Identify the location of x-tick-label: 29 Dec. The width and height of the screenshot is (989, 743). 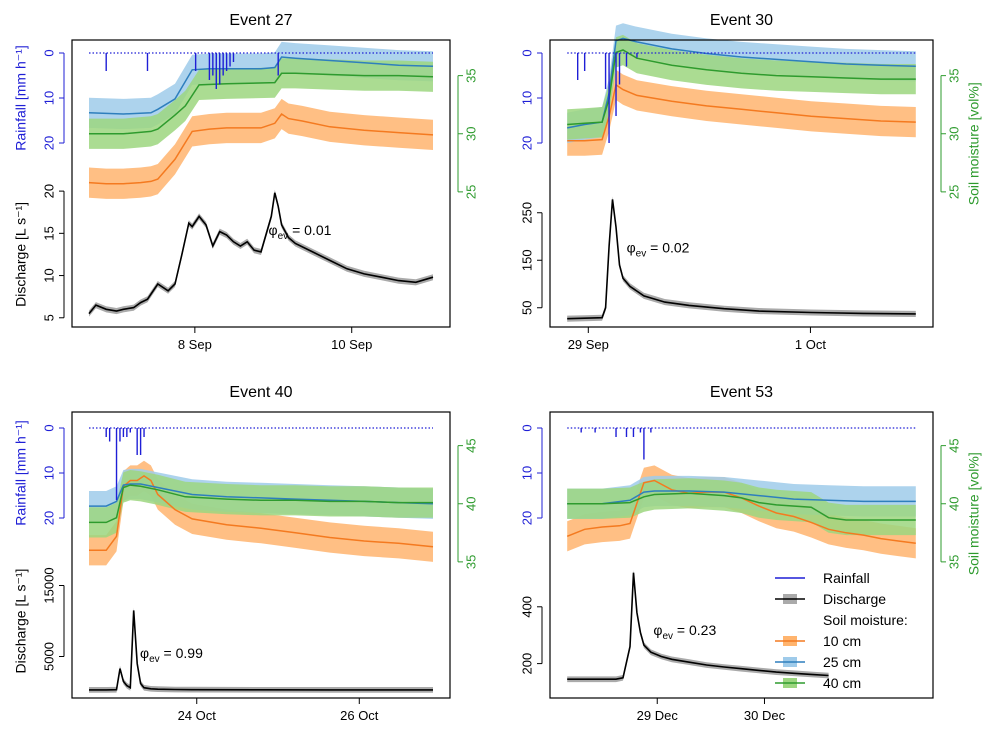
(658, 715).